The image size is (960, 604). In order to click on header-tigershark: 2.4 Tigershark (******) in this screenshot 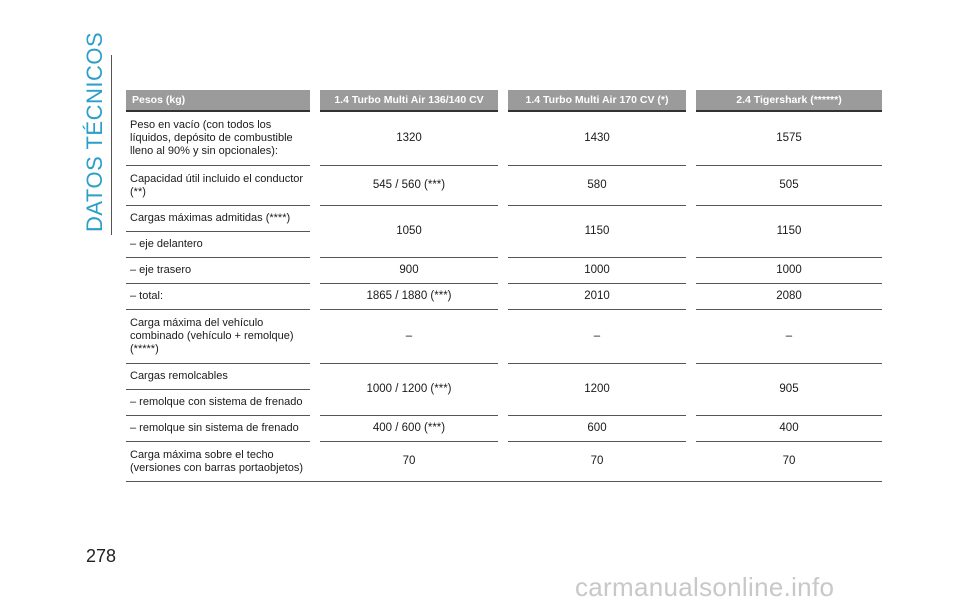, I will do `click(789, 101)`.